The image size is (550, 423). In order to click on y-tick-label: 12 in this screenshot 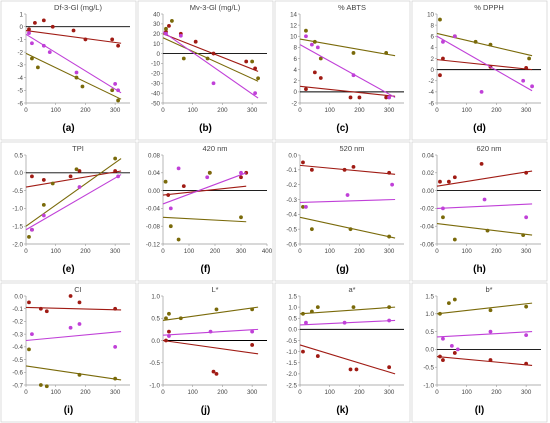, I will do `click(293, 25)`.